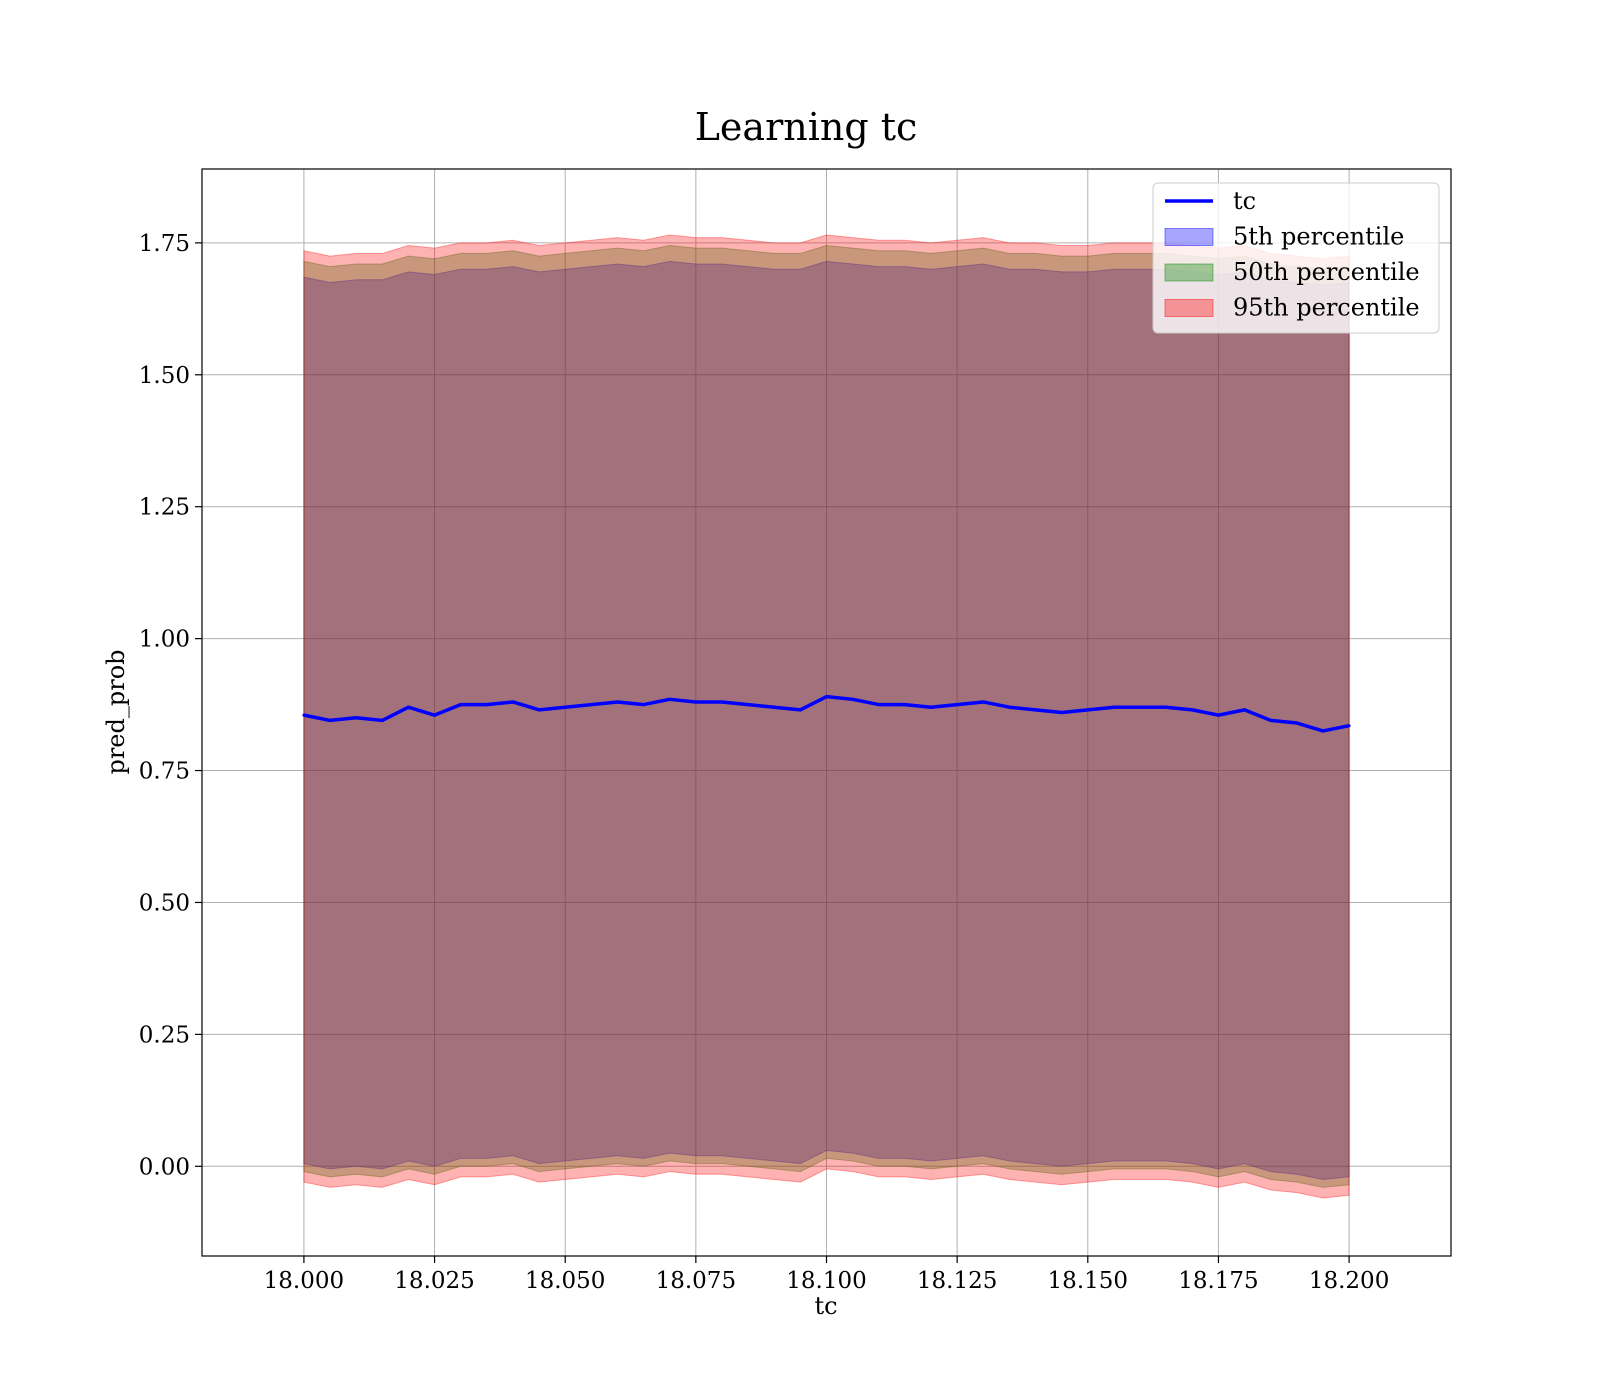 This screenshot has width=1600, height=1400. What do you see at coordinates (957, 1281) in the screenshot?
I see `x-tick-label: 18.125` at bounding box center [957, 1281].